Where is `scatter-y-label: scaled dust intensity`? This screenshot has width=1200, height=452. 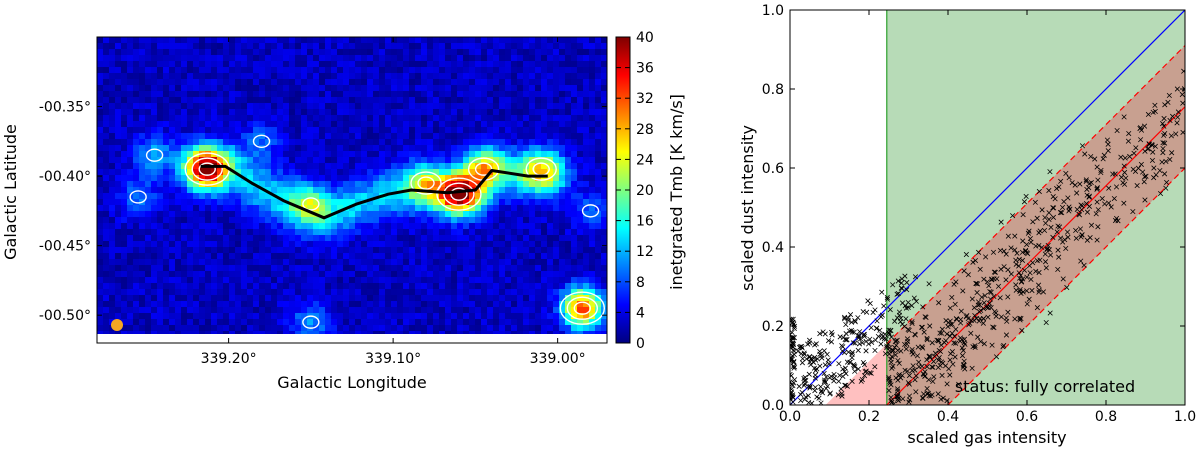
scatter-y-label: scaled dust intensity is located at coordinates (747, 208).